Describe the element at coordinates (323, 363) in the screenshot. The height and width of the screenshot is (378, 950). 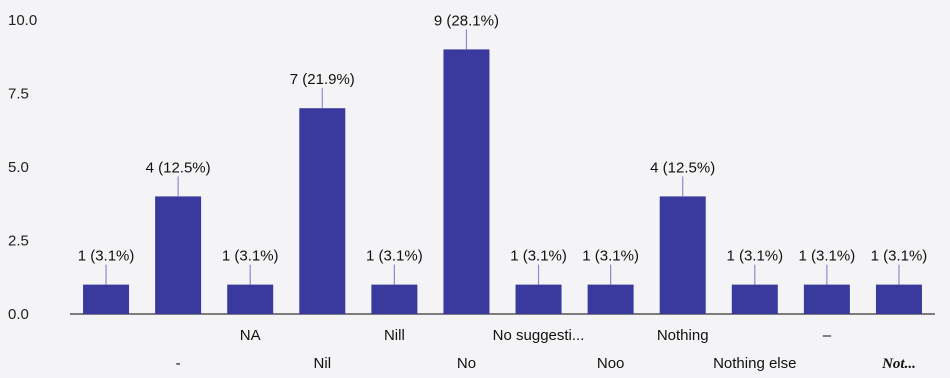
I see `category-label: Nil` at that location.